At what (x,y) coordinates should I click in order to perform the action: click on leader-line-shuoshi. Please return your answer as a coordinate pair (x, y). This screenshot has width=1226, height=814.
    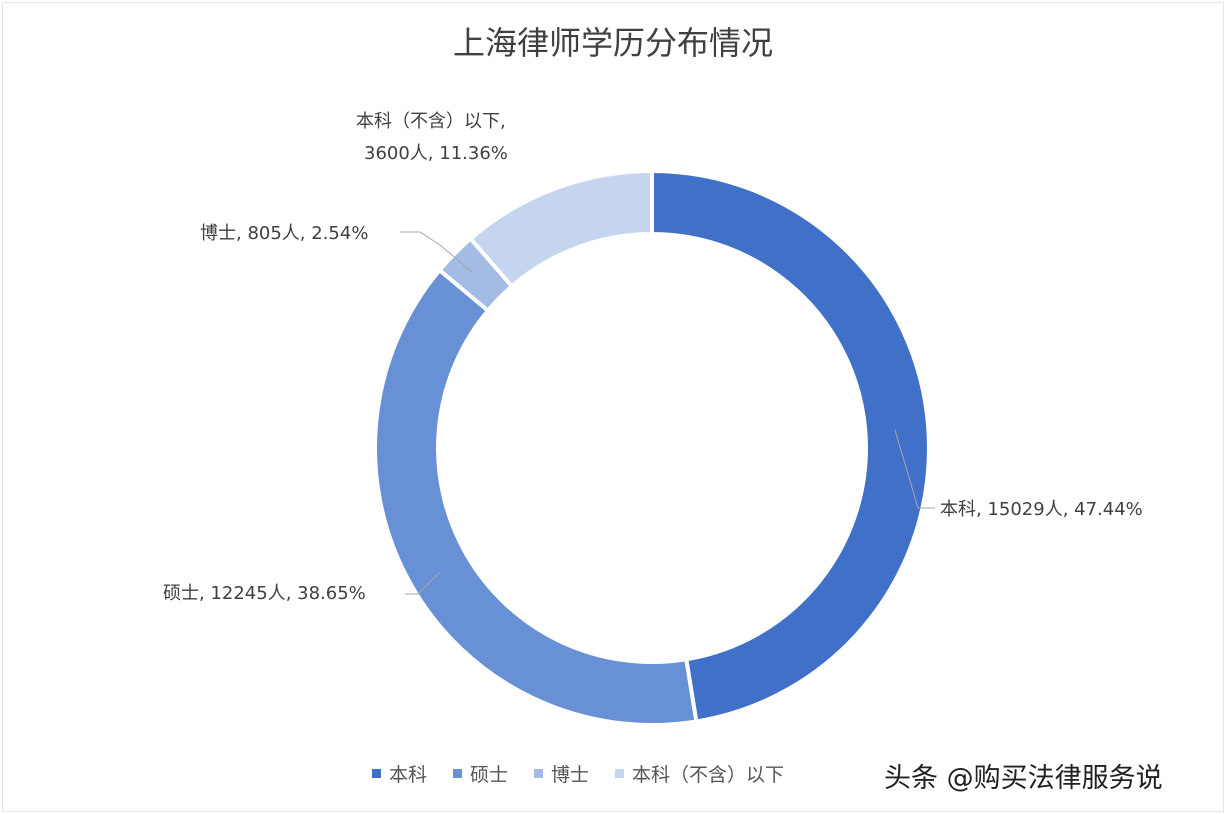
    Looking at the image, I should click on (423, 583).